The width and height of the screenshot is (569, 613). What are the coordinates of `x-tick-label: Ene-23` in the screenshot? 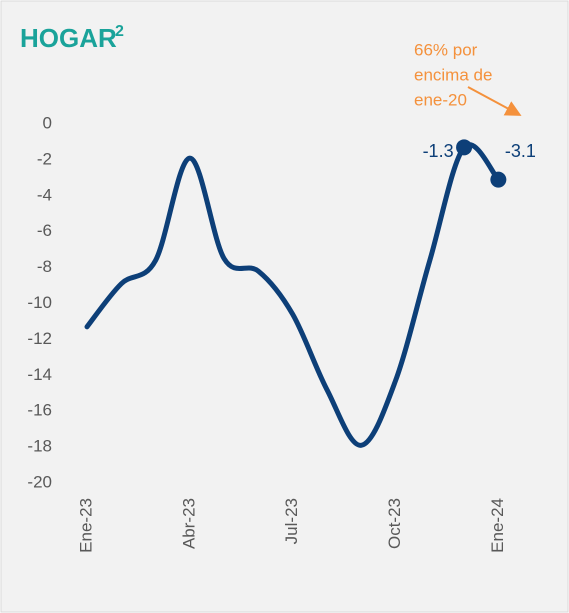 It's located at (85, 525).